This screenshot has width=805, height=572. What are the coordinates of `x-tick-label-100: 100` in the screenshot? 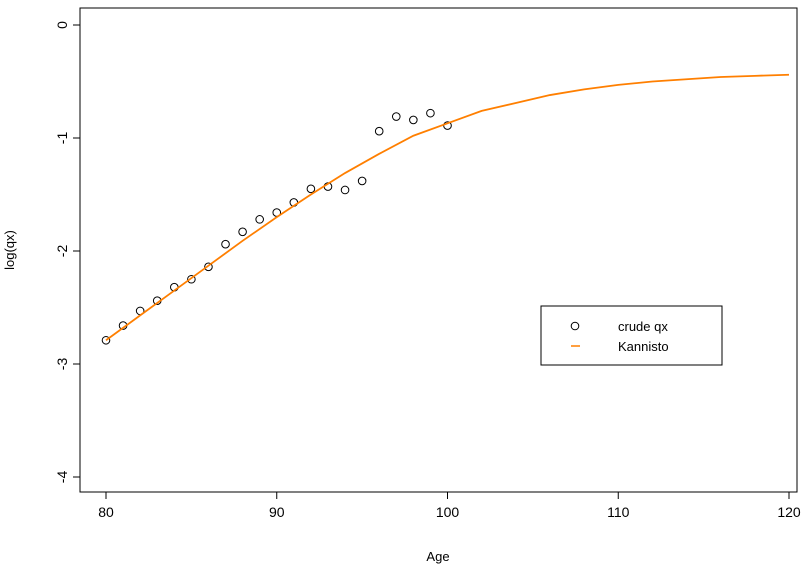 It's located at (448, 512).